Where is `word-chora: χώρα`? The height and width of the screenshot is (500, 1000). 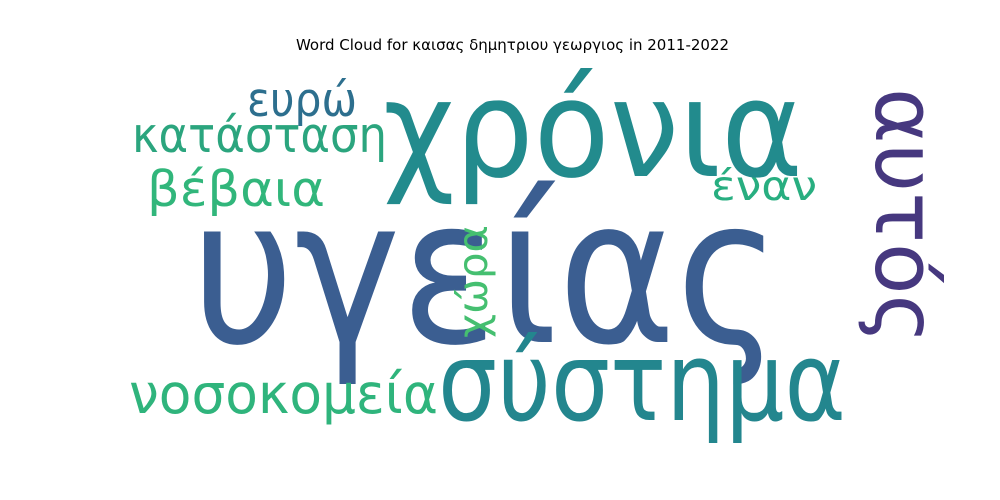 word-chora: χώρα is located at coordinates (473, 281).